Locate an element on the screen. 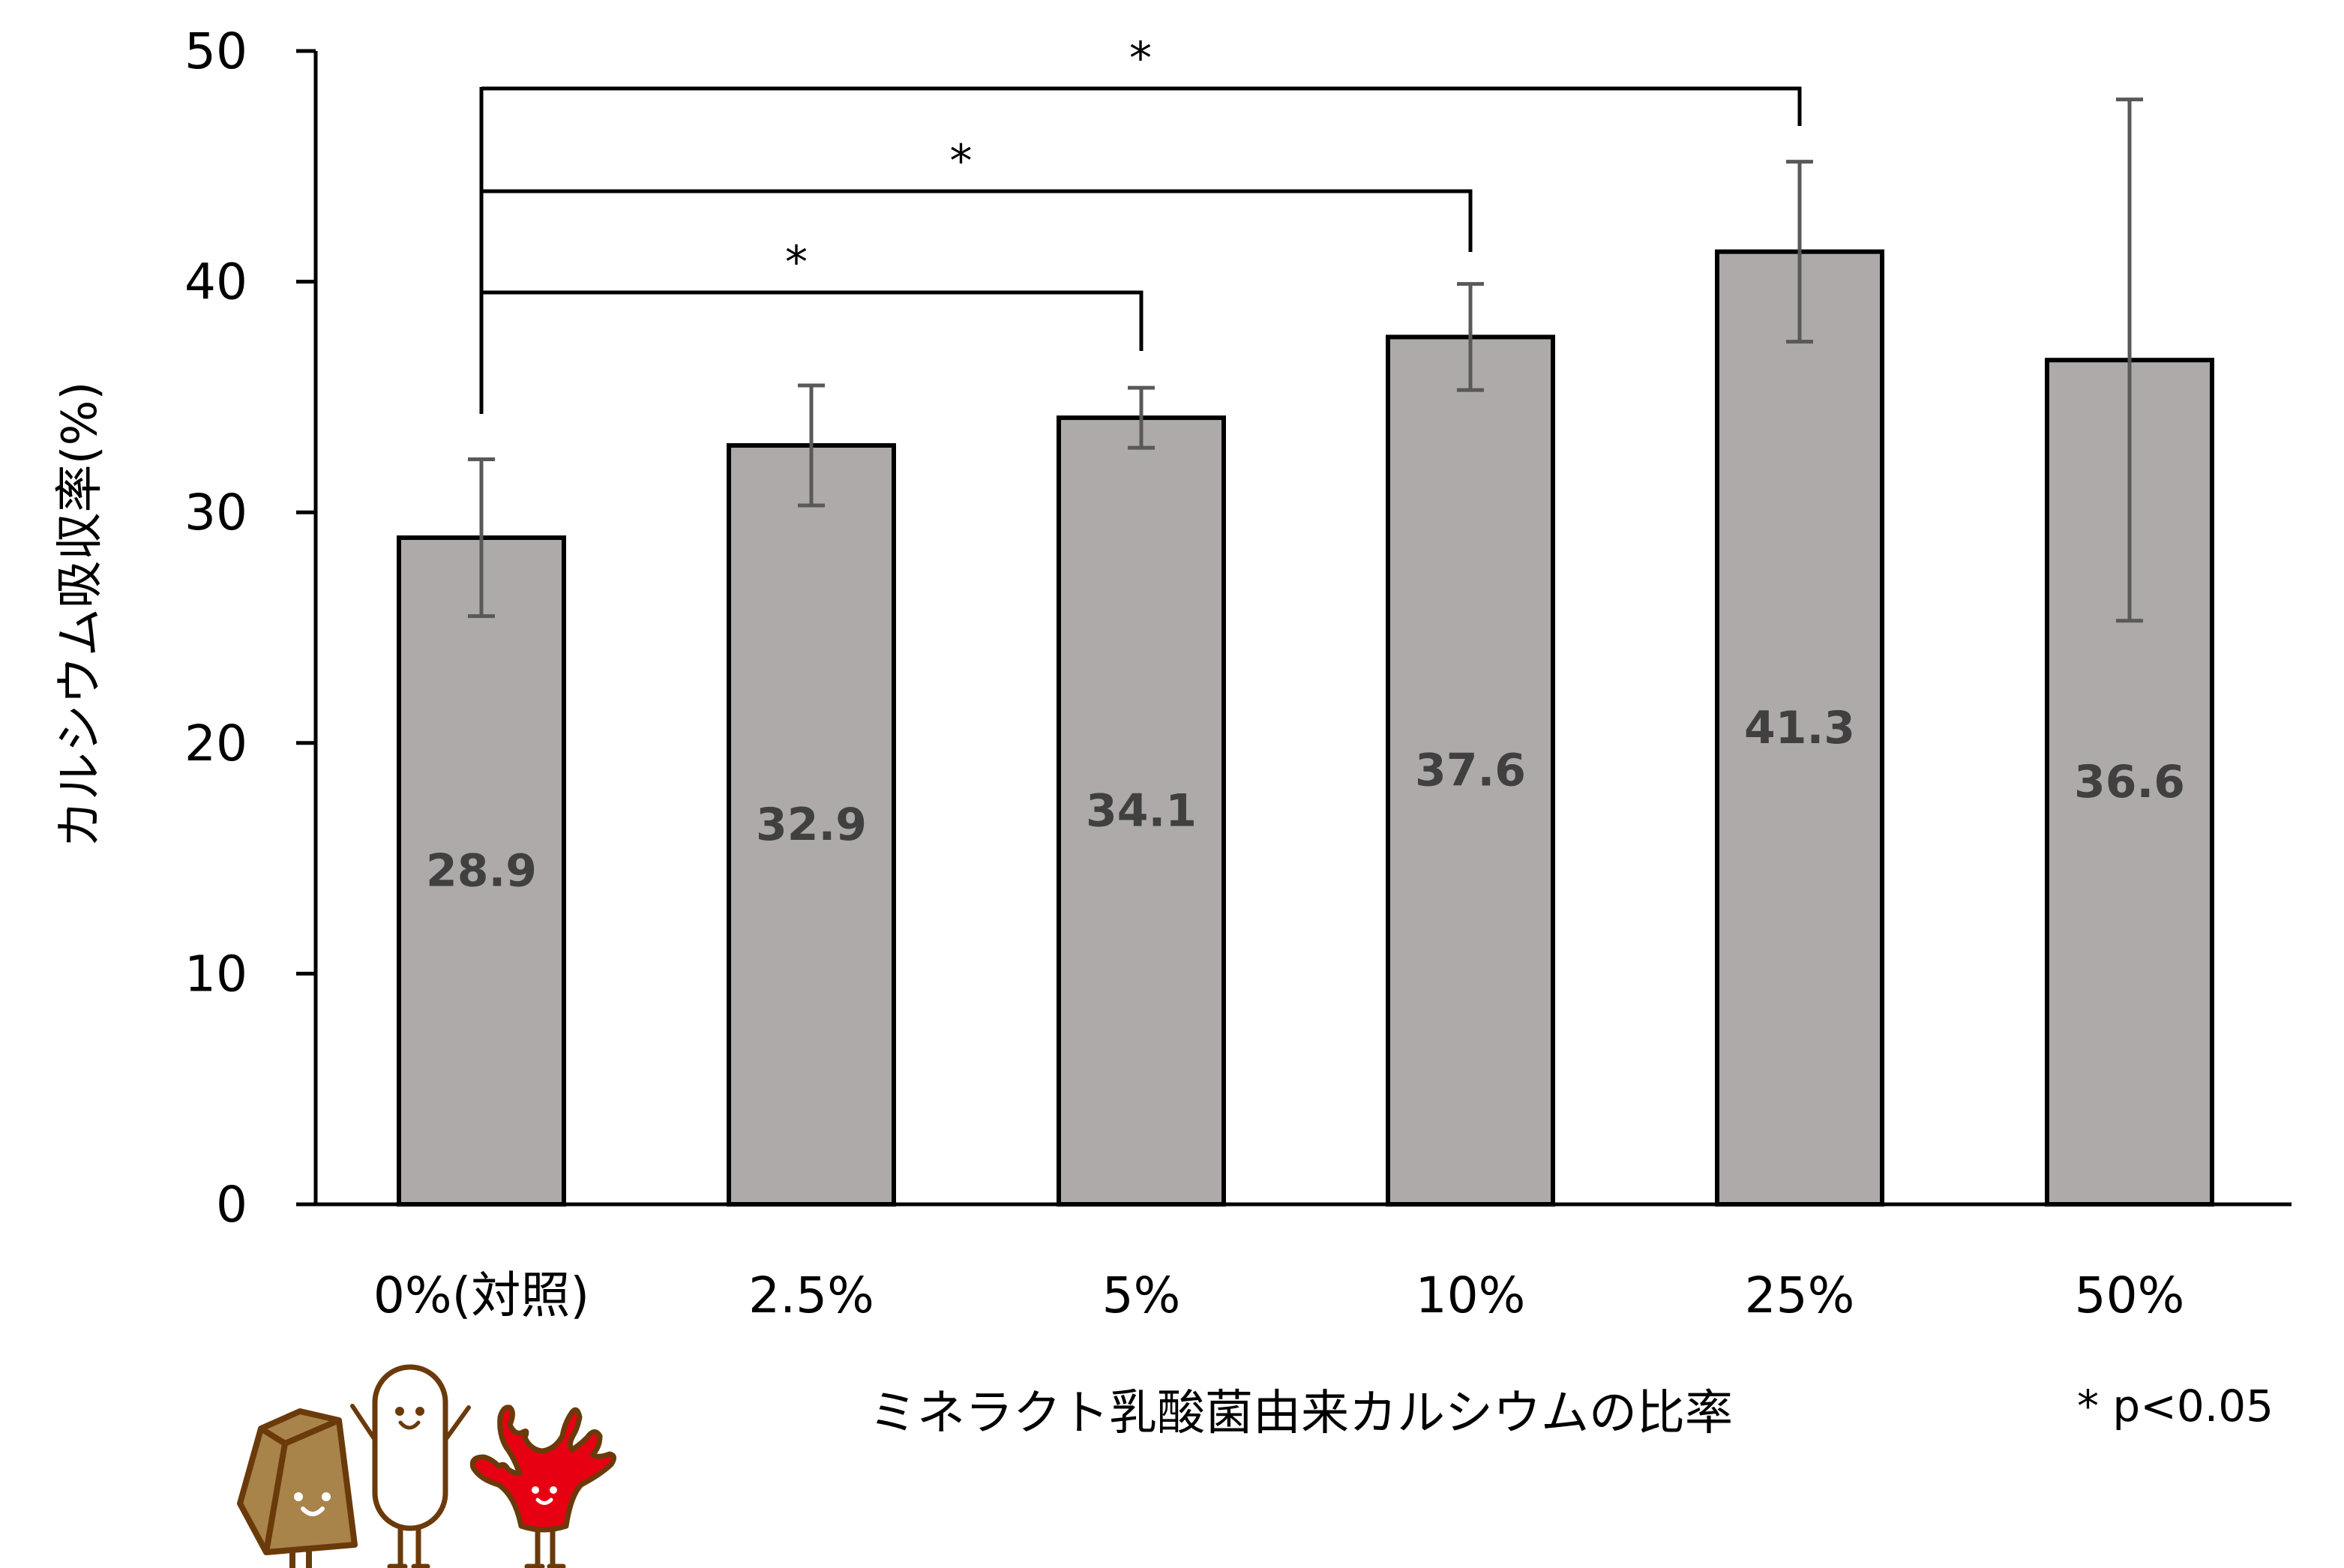 The image size is (2344, 1568). x-tick-label: 2.5% is located at coordinates (811, 1295).